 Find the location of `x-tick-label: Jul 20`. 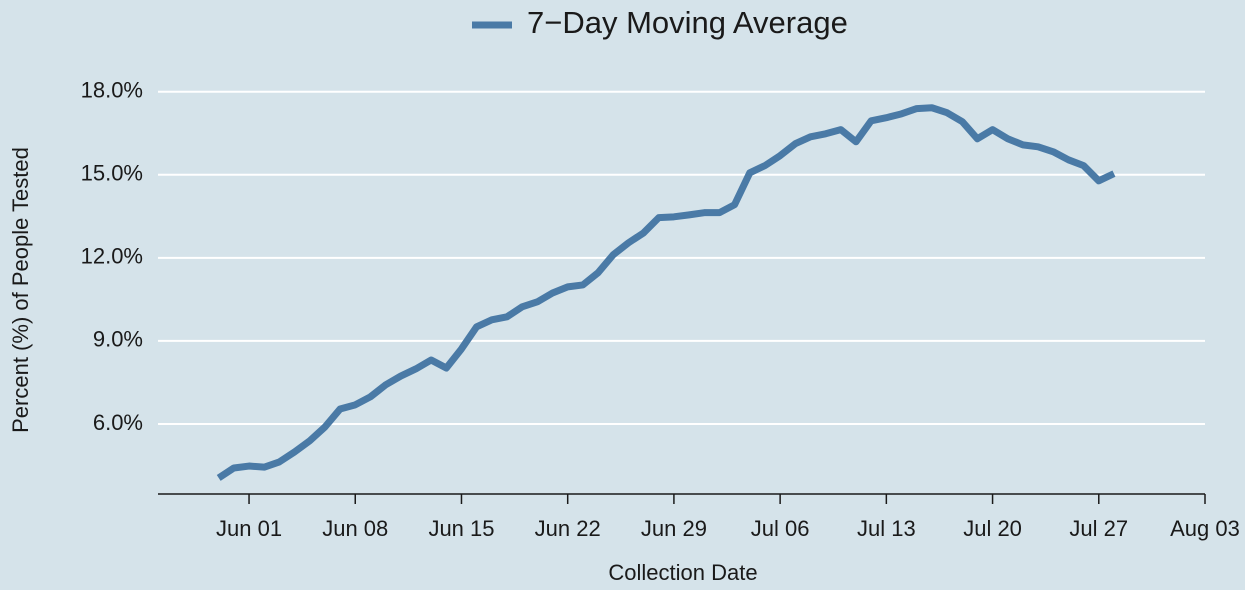

x-tick-label: Jul 20 is located at coordinates (992, 528).